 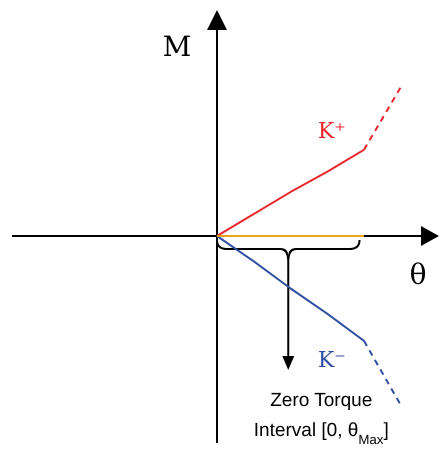 What do you see at coordinates (332, 131) in the screenshot?
I see `series-label: K⁺` at bounding box center [332, 131].